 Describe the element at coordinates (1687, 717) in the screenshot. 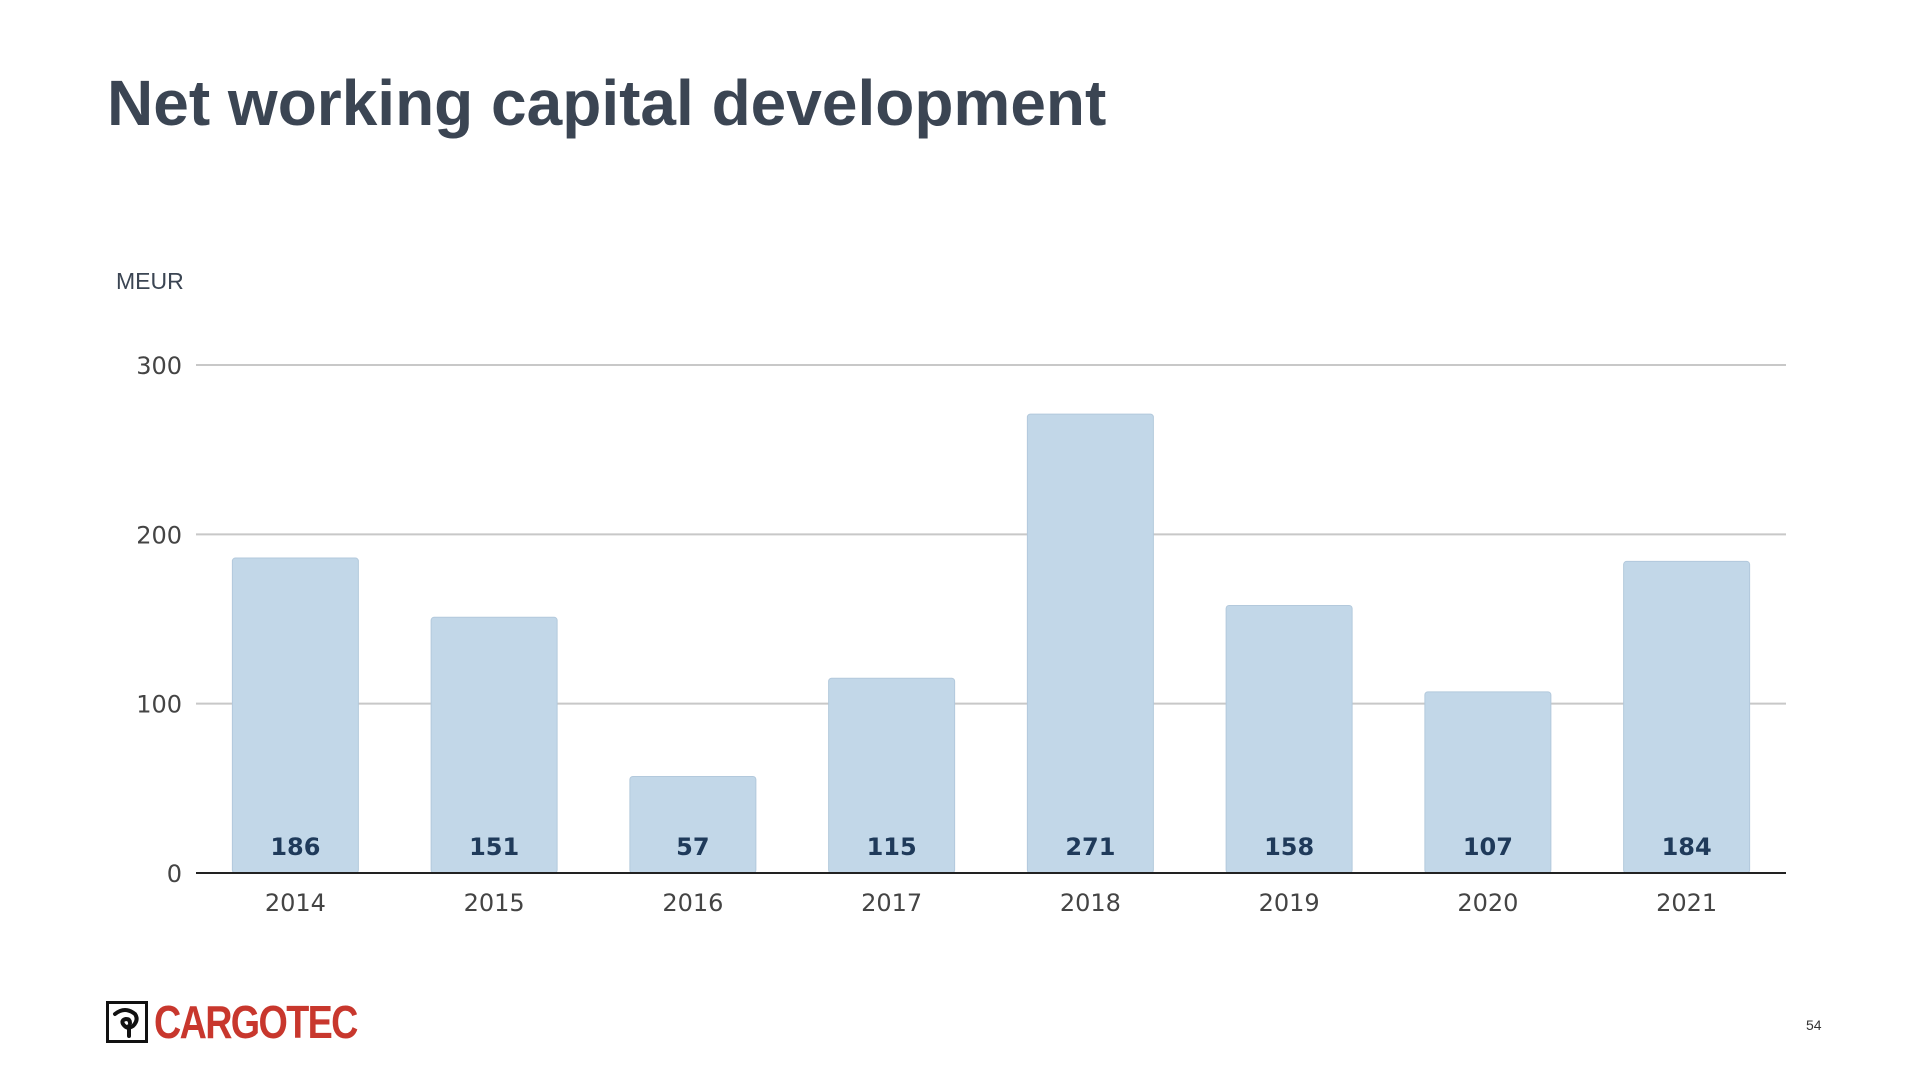

I see `bar-2021` at that location.